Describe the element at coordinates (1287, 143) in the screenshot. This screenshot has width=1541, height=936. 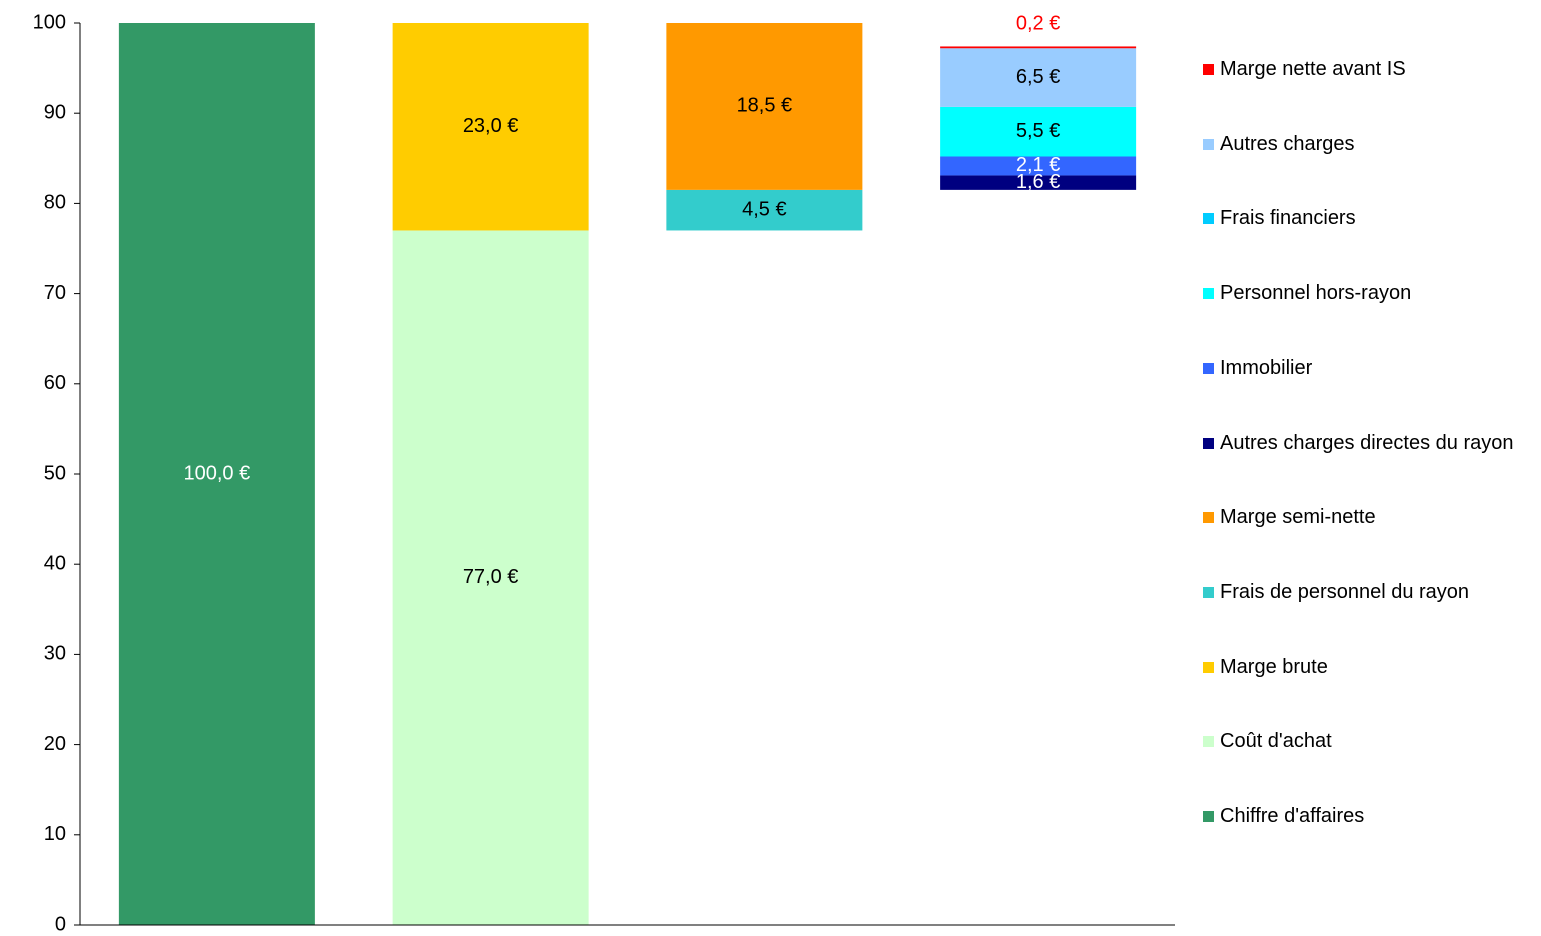
I see `legend-label: Autres charges` at that location.